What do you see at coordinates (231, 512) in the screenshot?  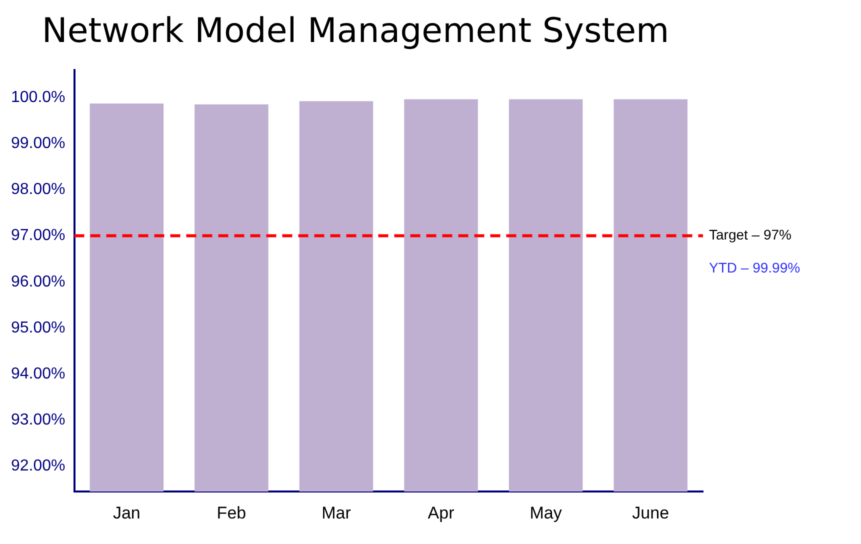 I see `x-tick-label: Feb` at bounding box center [231, 512].